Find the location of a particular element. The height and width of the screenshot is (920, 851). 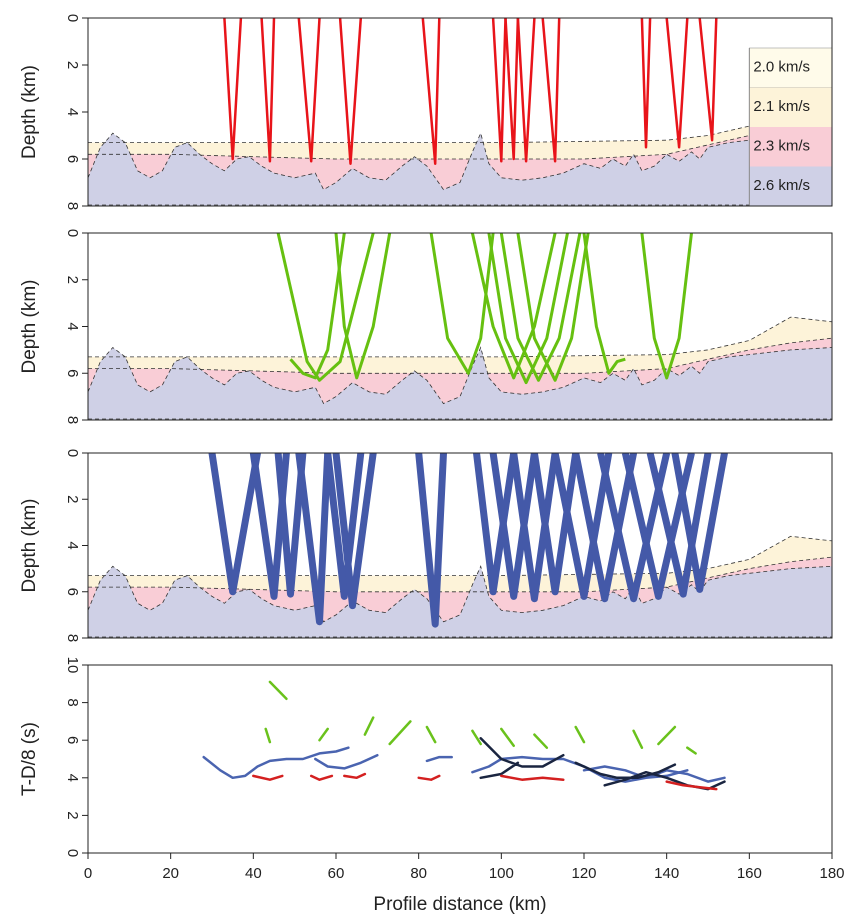

legend-label: 2.3 km/s is located at coordinates (781, 146).